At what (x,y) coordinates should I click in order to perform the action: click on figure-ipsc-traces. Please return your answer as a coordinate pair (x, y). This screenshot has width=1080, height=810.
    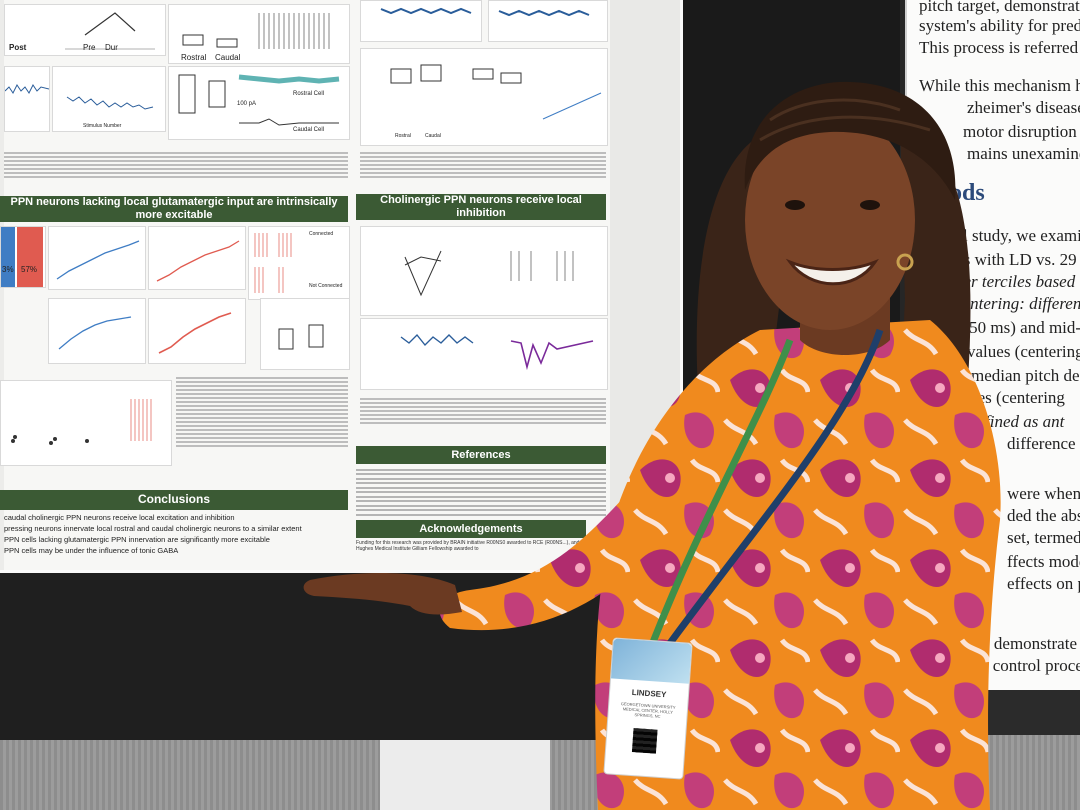
    Looking at the image, I should click on (484, 354).